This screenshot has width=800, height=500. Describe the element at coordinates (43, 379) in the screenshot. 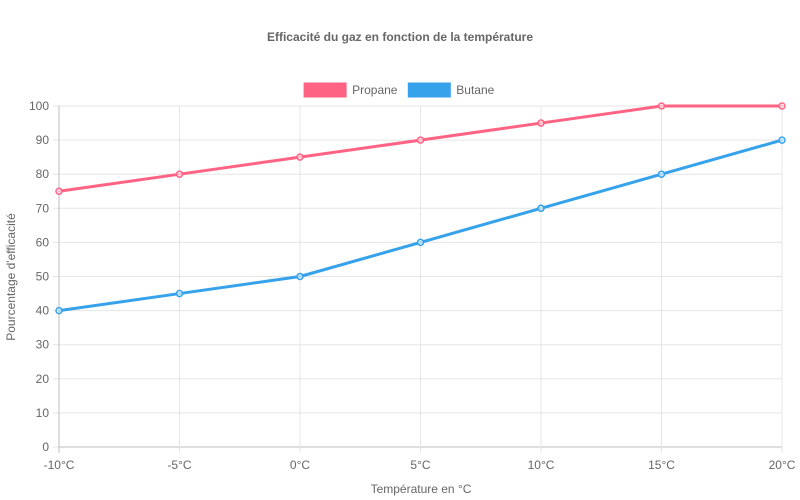

I see `y-tick-label: 20` at that location.